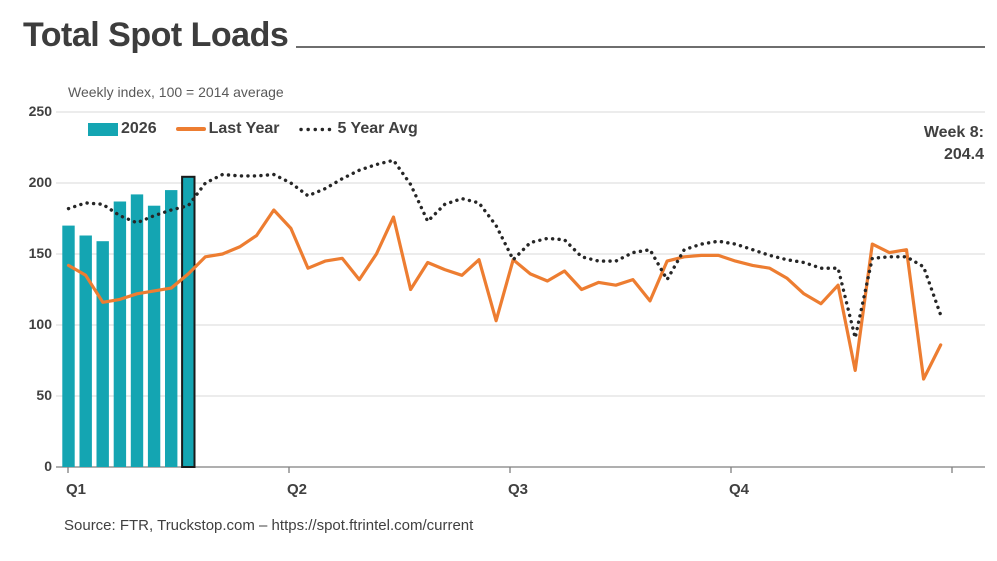 Image resolution: width=997 pixels, height=561 pixels. Describe the element at coordinates (40, 253) in the screenshot. I see `y-axis-tick-label: 150` at that location.